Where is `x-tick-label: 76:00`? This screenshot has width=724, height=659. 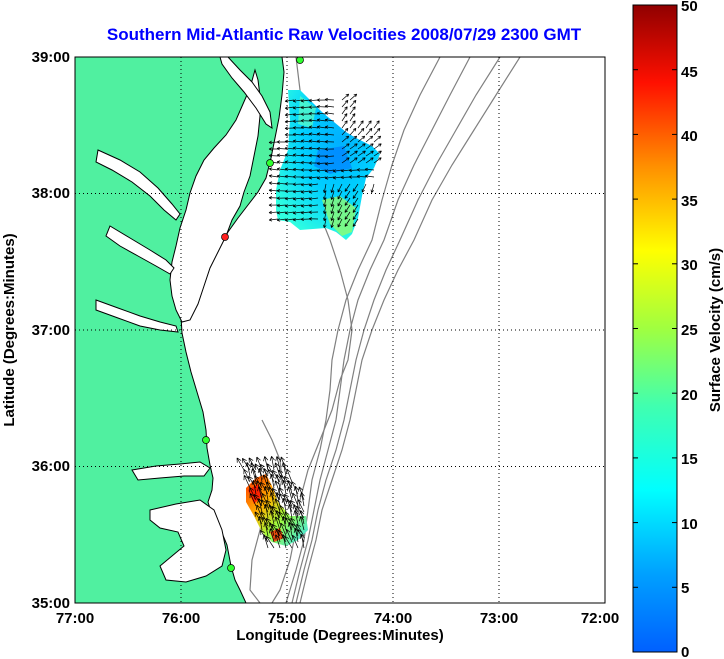
x-tick-label: 76:00 is located at coordinates (181, 618).